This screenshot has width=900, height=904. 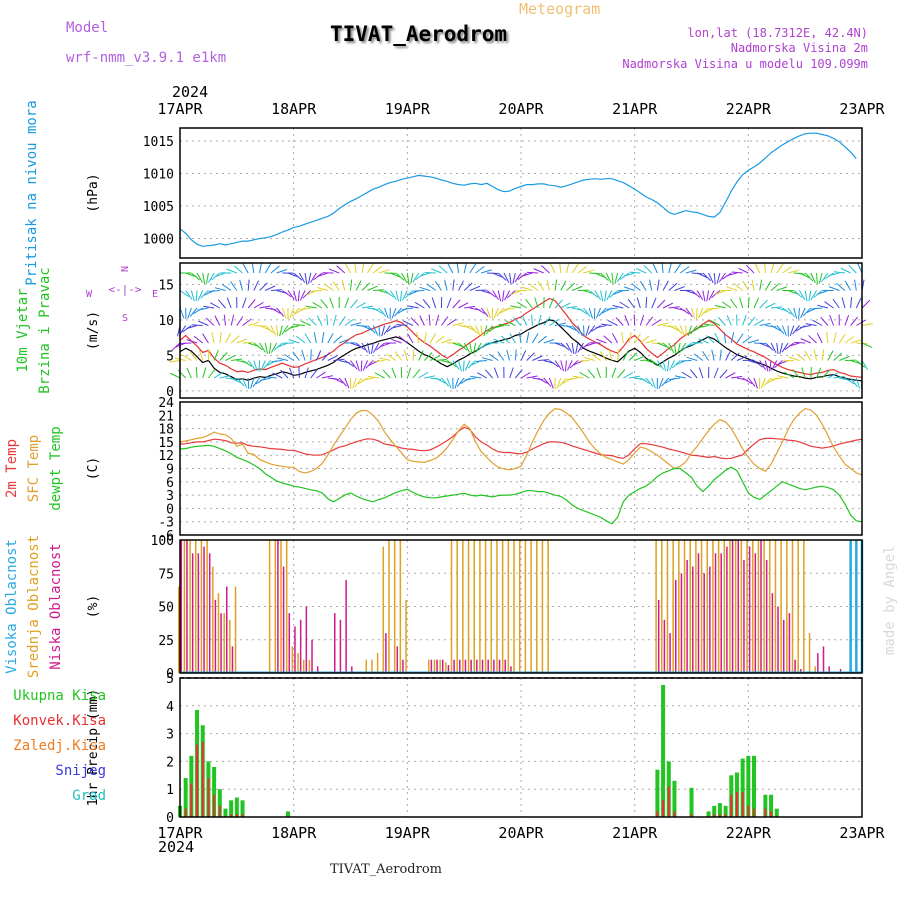 I want to click on station-title: TIVAT_Aerodrom, so click(x=418, y=34).